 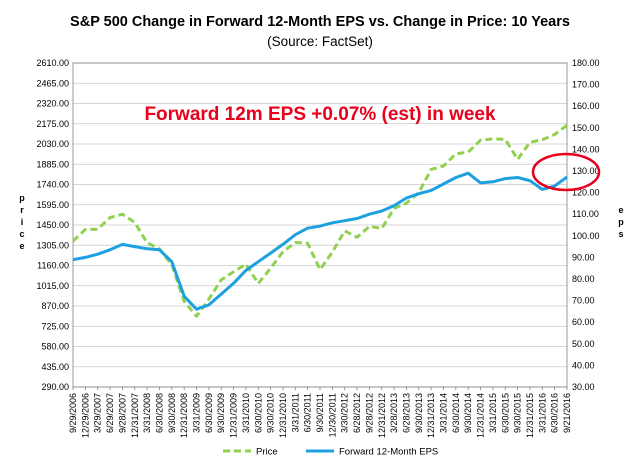 What do you see at coordinates (283, 415) in the screenshot?
I see `x-tick-label: 12/31/2010` at bounding box center [283, 415].